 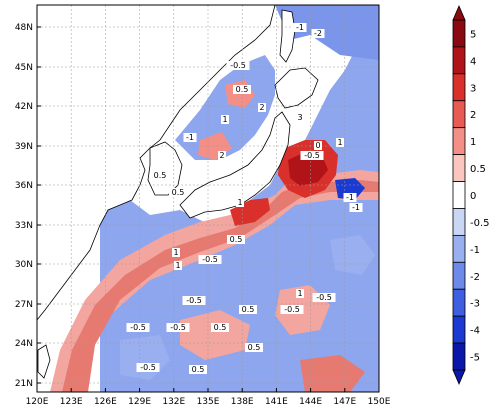 I want to click on colorbar-label: -4, so click(x=475, y=331).